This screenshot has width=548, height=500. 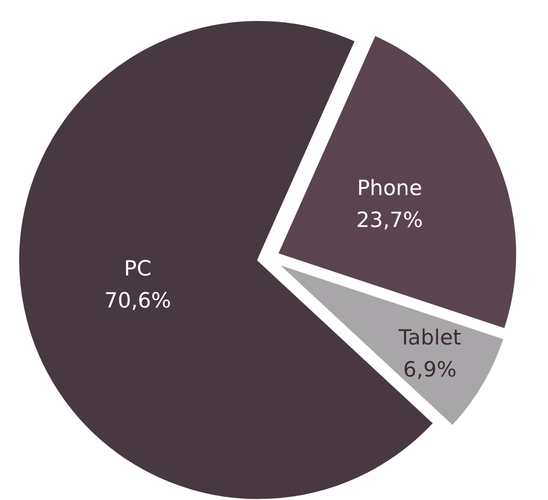 What do you see at coordinates (430, 370) in the screenshot?
I see `data-label: 6,9%` at bounding box center [430, 370].